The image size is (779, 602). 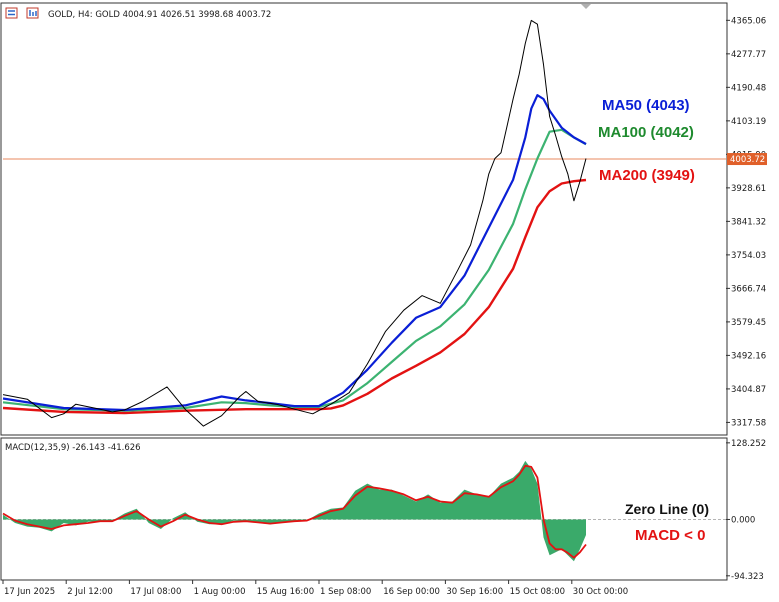 What do you see at coordinates (600, 592) in the screenshot?
I see `time-tick-label: 30 Oct 00:00` at bounding box center [600, 592].